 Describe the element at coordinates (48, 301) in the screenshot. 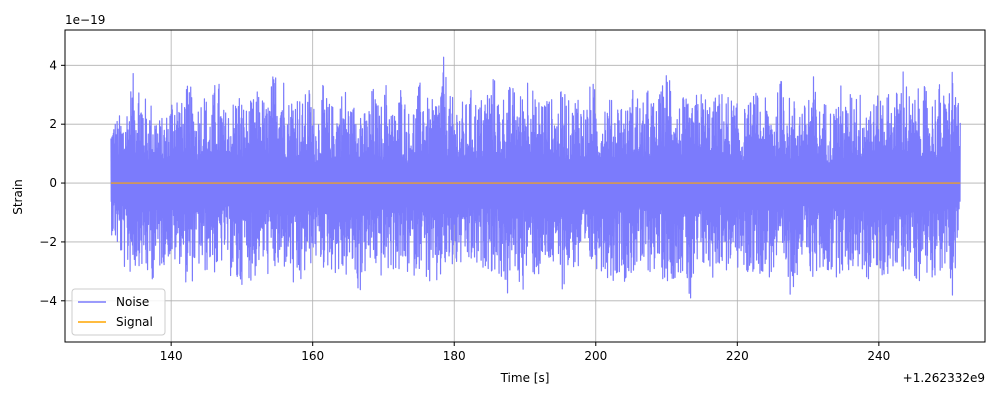

I see `y-tick-label: −4` at that location.